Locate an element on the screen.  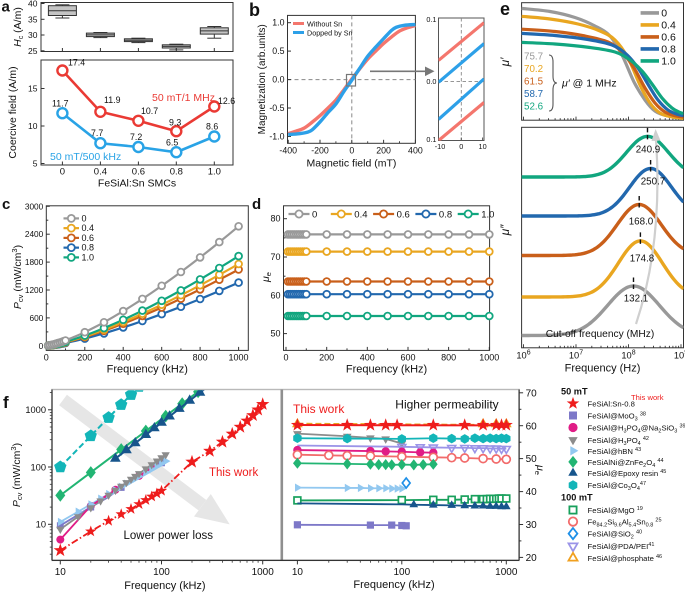
svg-text: Dopped by Sn is located at coordinates (330, 32).